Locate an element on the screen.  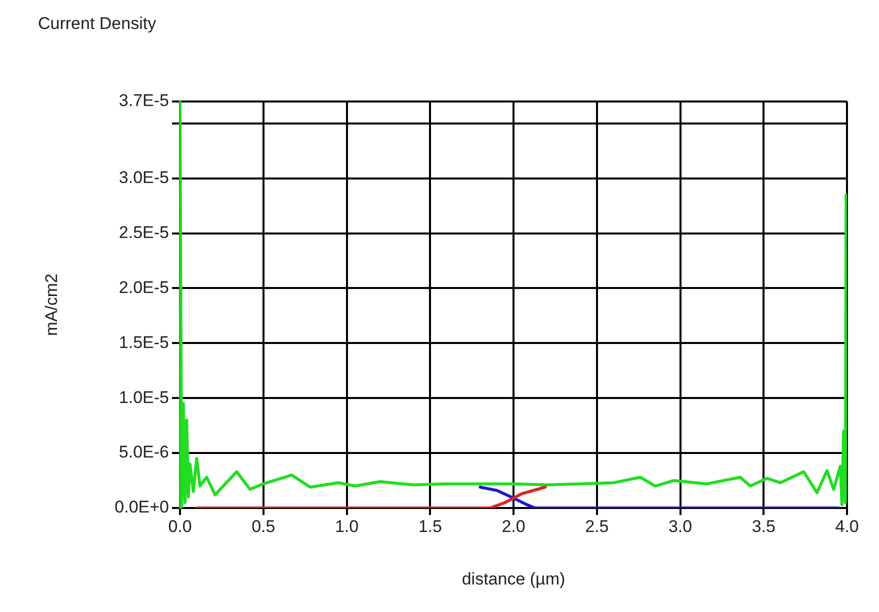
x-tick-label: 2.5 is located at coordinates (597, 526).